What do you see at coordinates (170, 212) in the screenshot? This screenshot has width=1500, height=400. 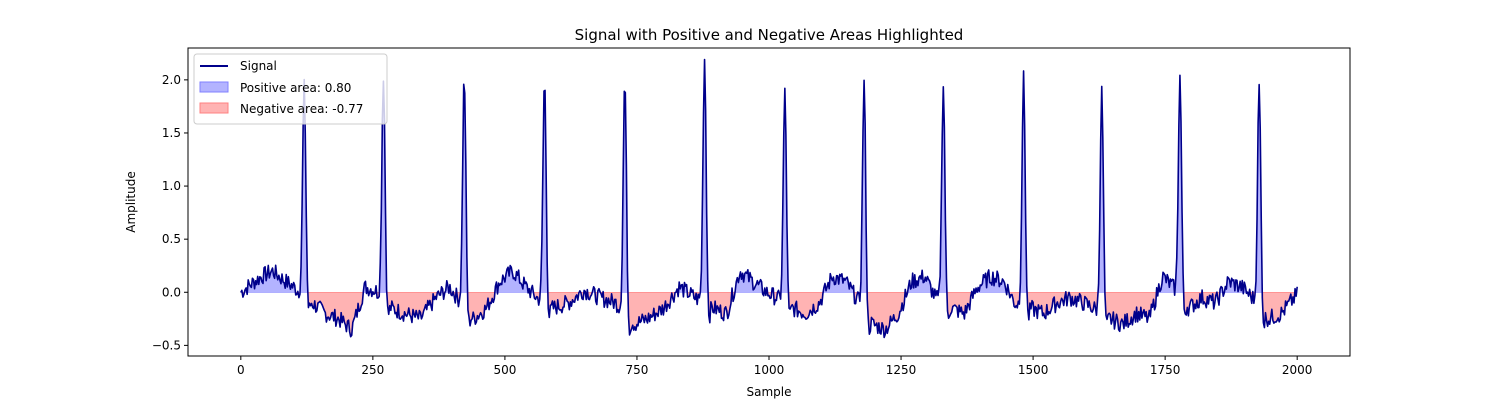 I see `y-axis-ticks: −0.5 0.0 0.5 1.0 1.5 2.0` at bounding box center [170, 212].